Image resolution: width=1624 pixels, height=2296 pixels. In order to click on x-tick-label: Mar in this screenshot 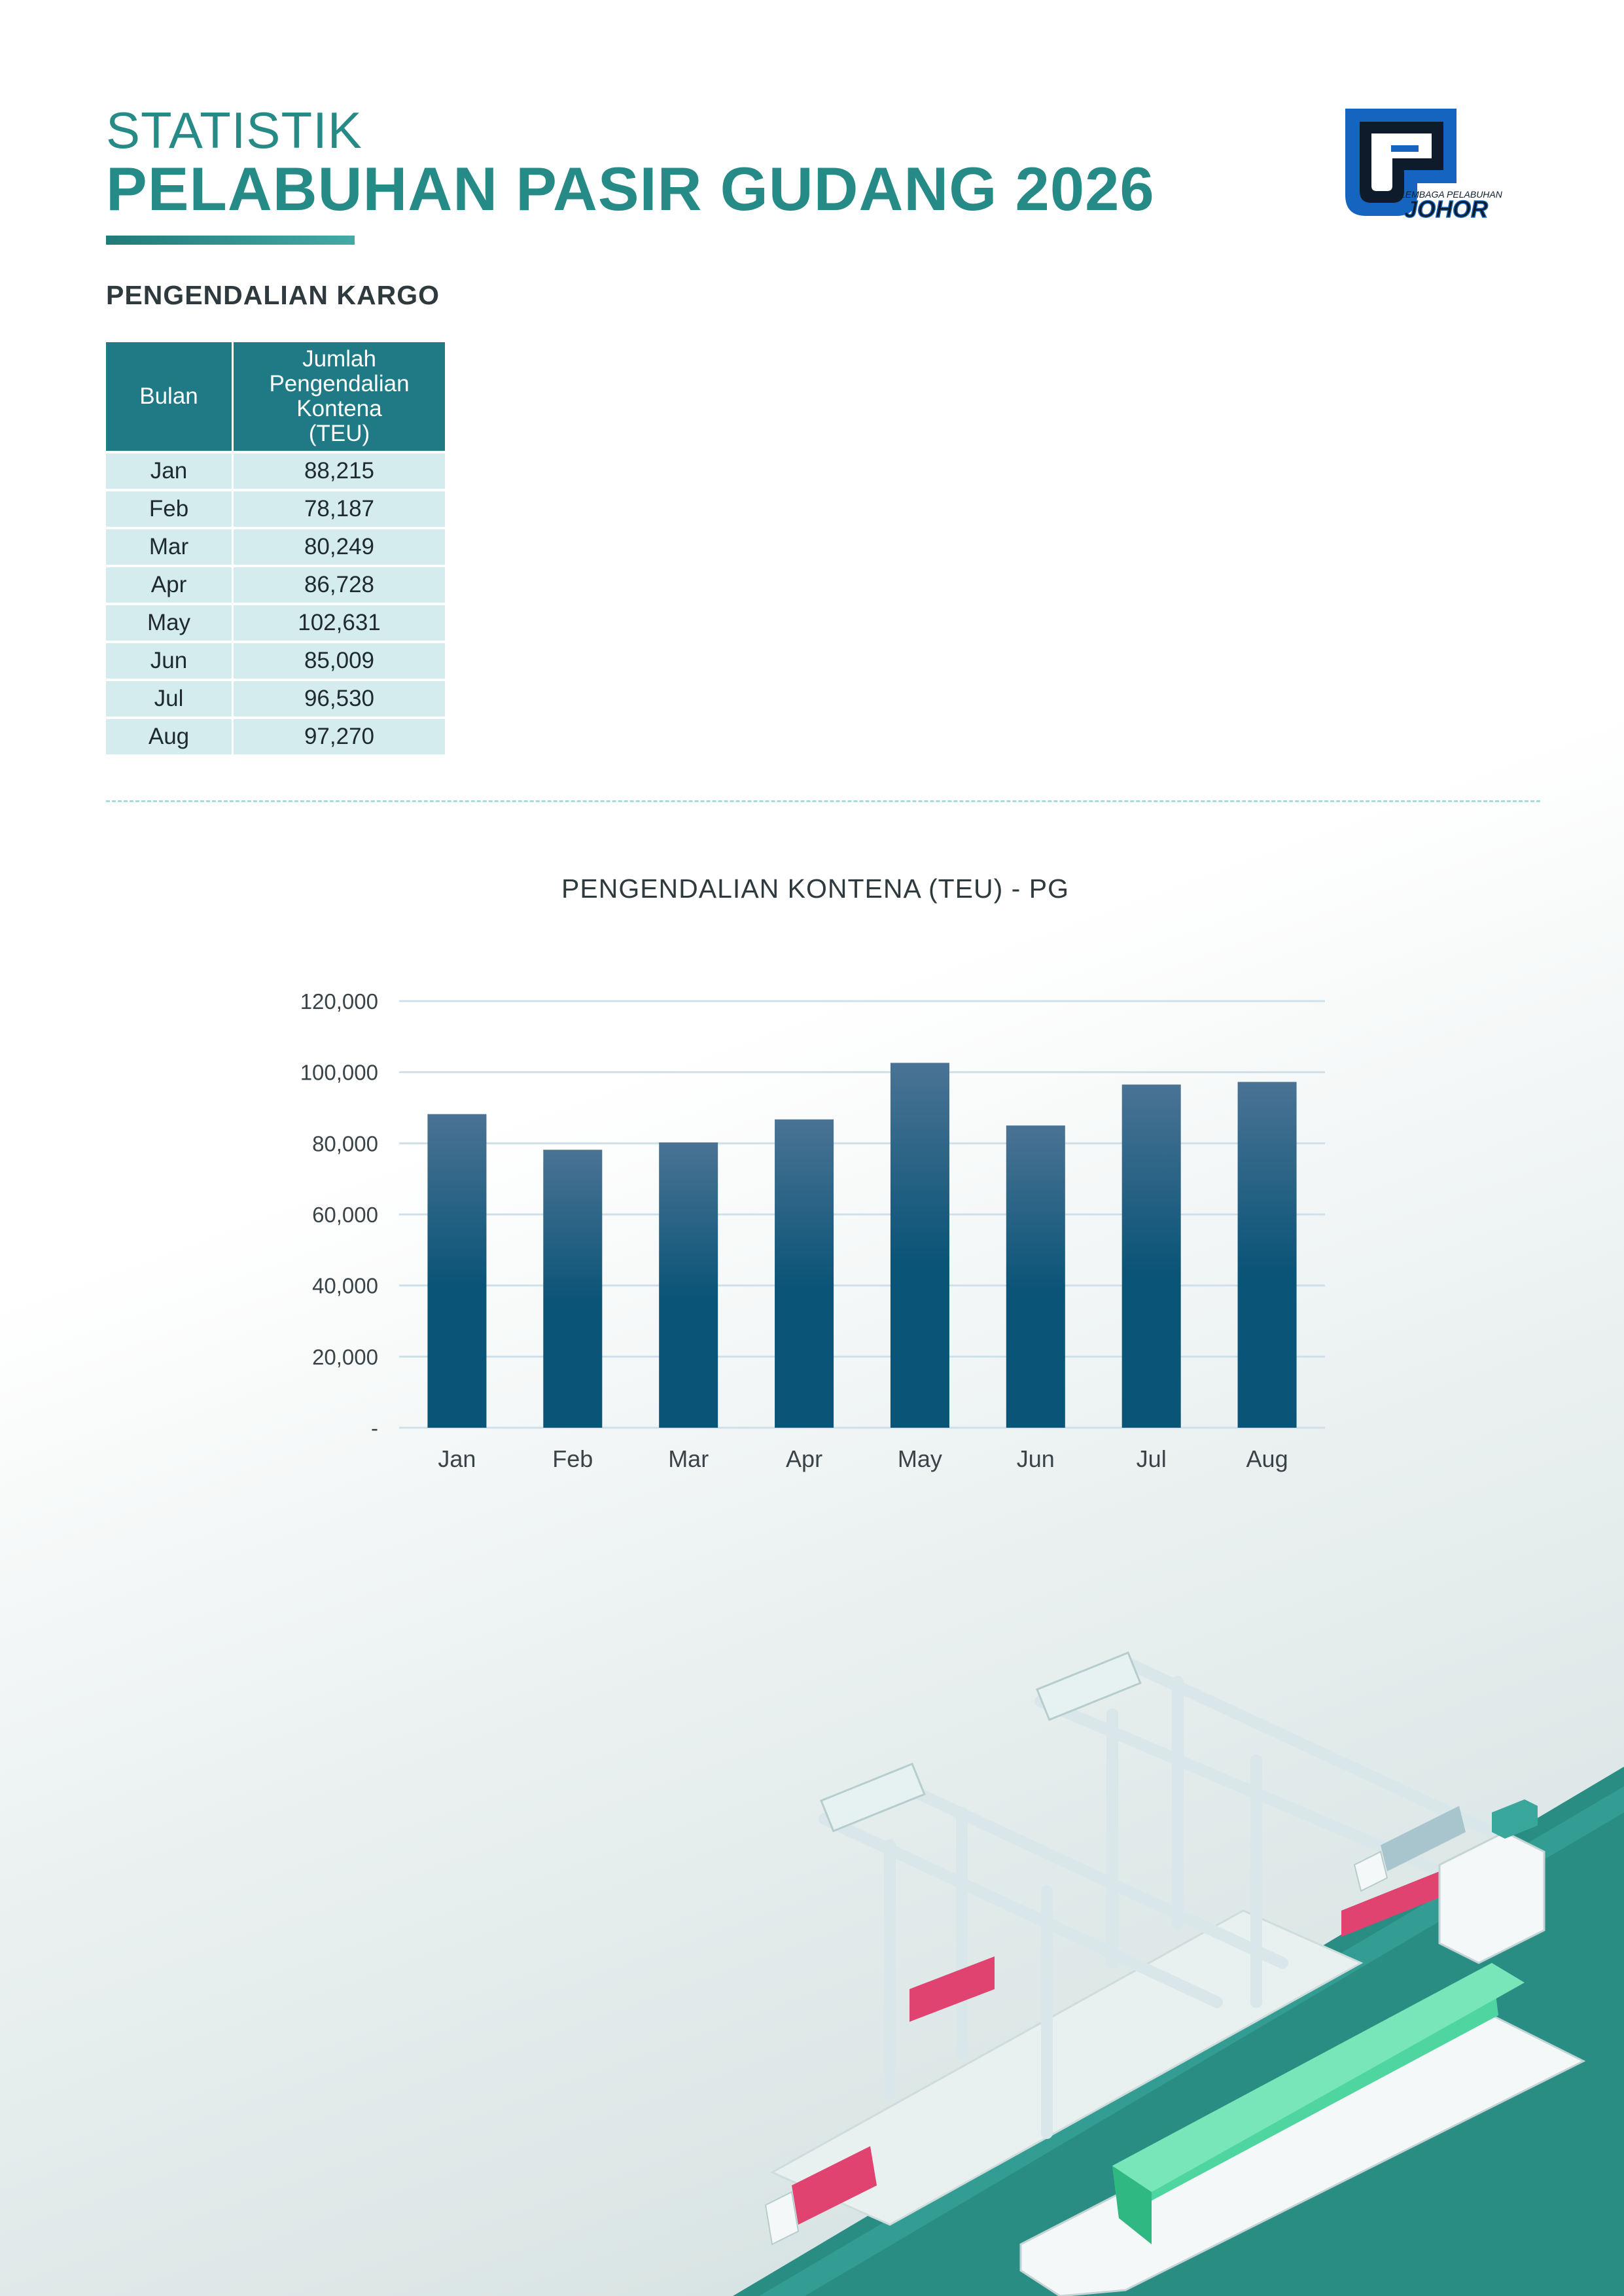, I will do `click(688, 1458)`.